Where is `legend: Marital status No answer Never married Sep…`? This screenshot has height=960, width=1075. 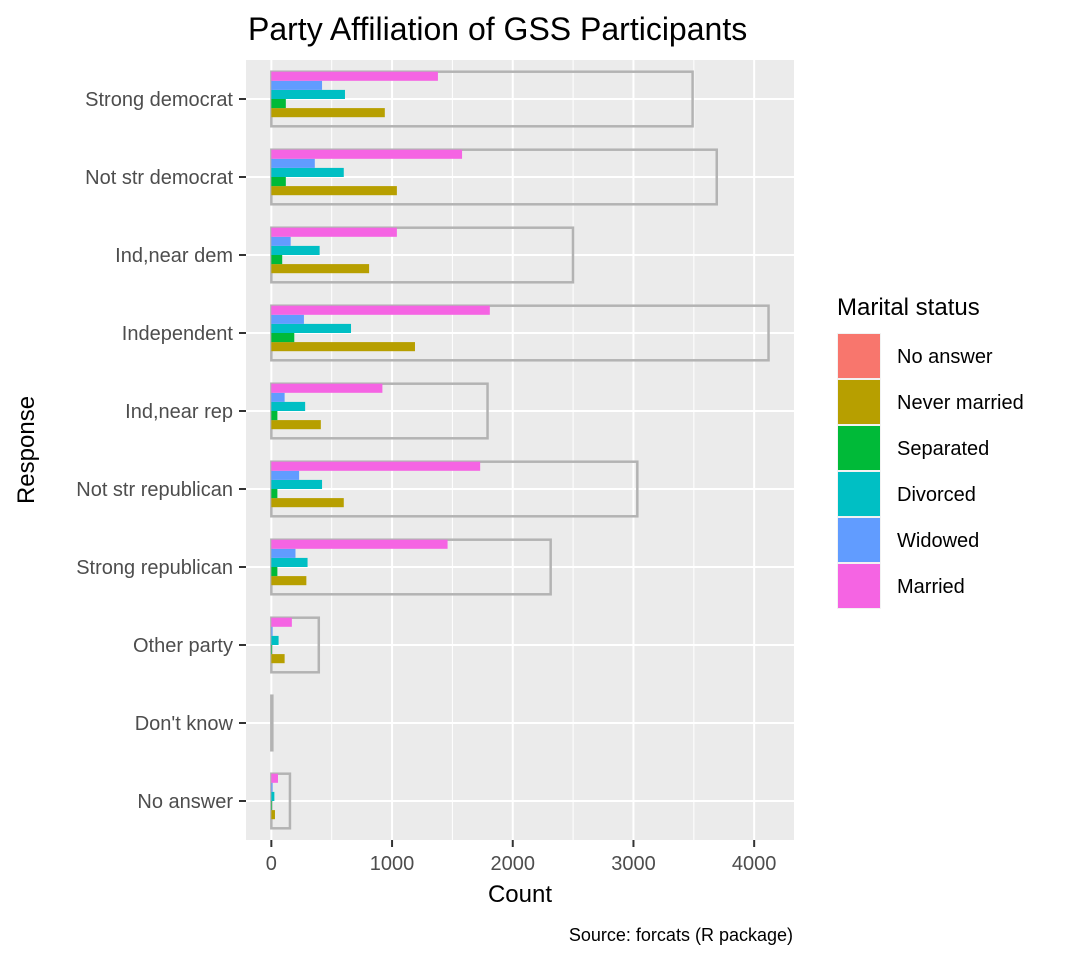 legend: Marital status No answer Never married Sep… is located at coordinates (930, 451).